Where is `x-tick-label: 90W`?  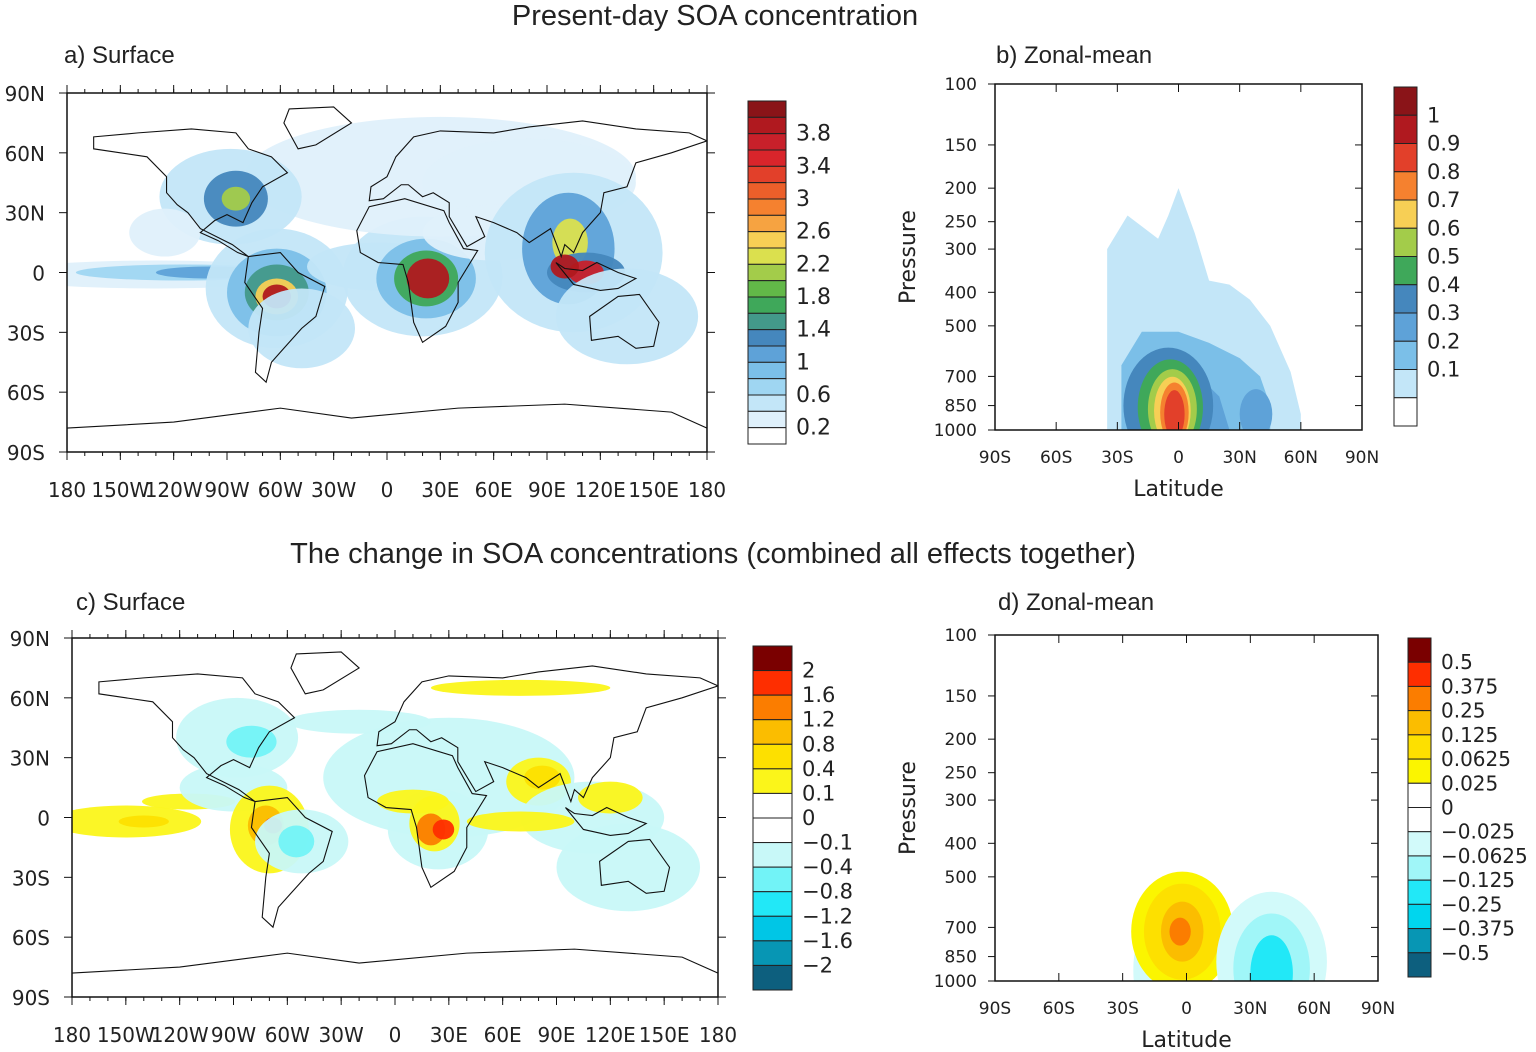
x-tick-label: 90W is located at coordinates (233, 1035).